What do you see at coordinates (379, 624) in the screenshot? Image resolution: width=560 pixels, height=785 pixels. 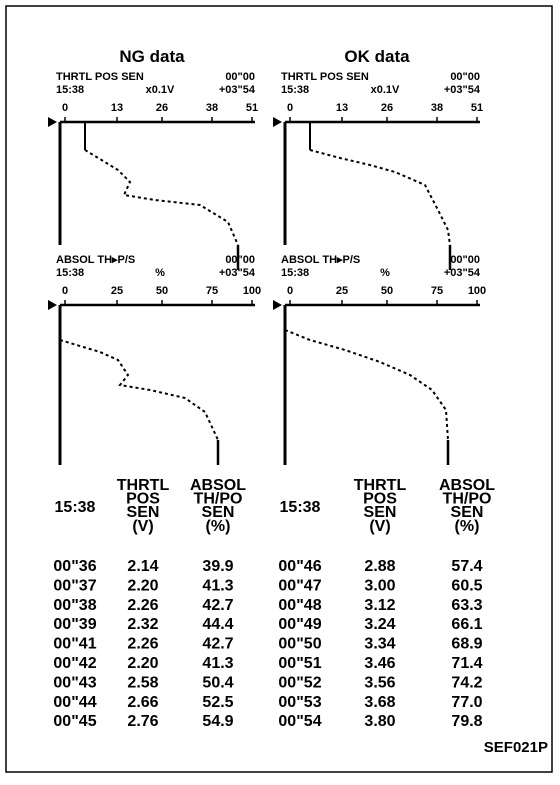 I see `table-cell: 3.24` at bounding box center [379, 624].